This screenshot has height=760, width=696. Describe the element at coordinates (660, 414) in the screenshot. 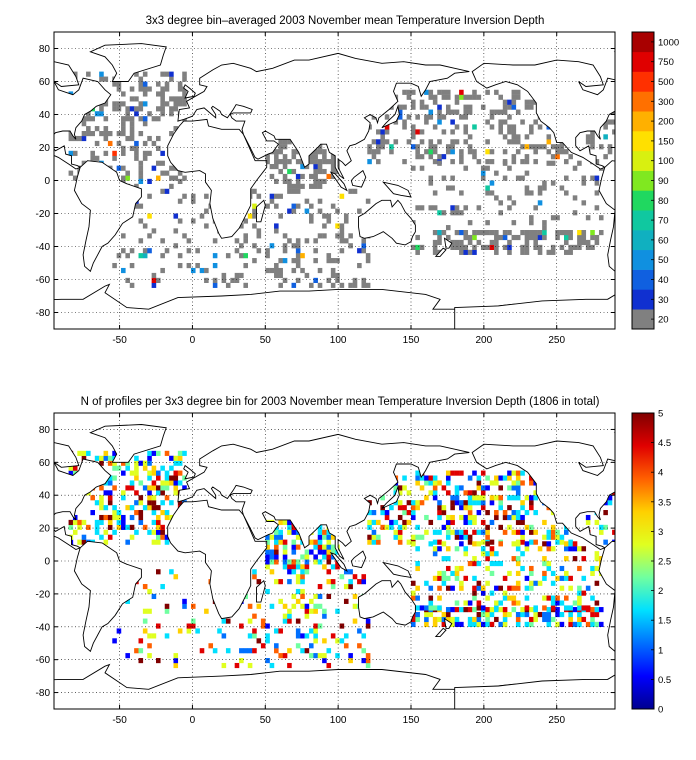

I see `colorbar-tick-label: 5` at that location.